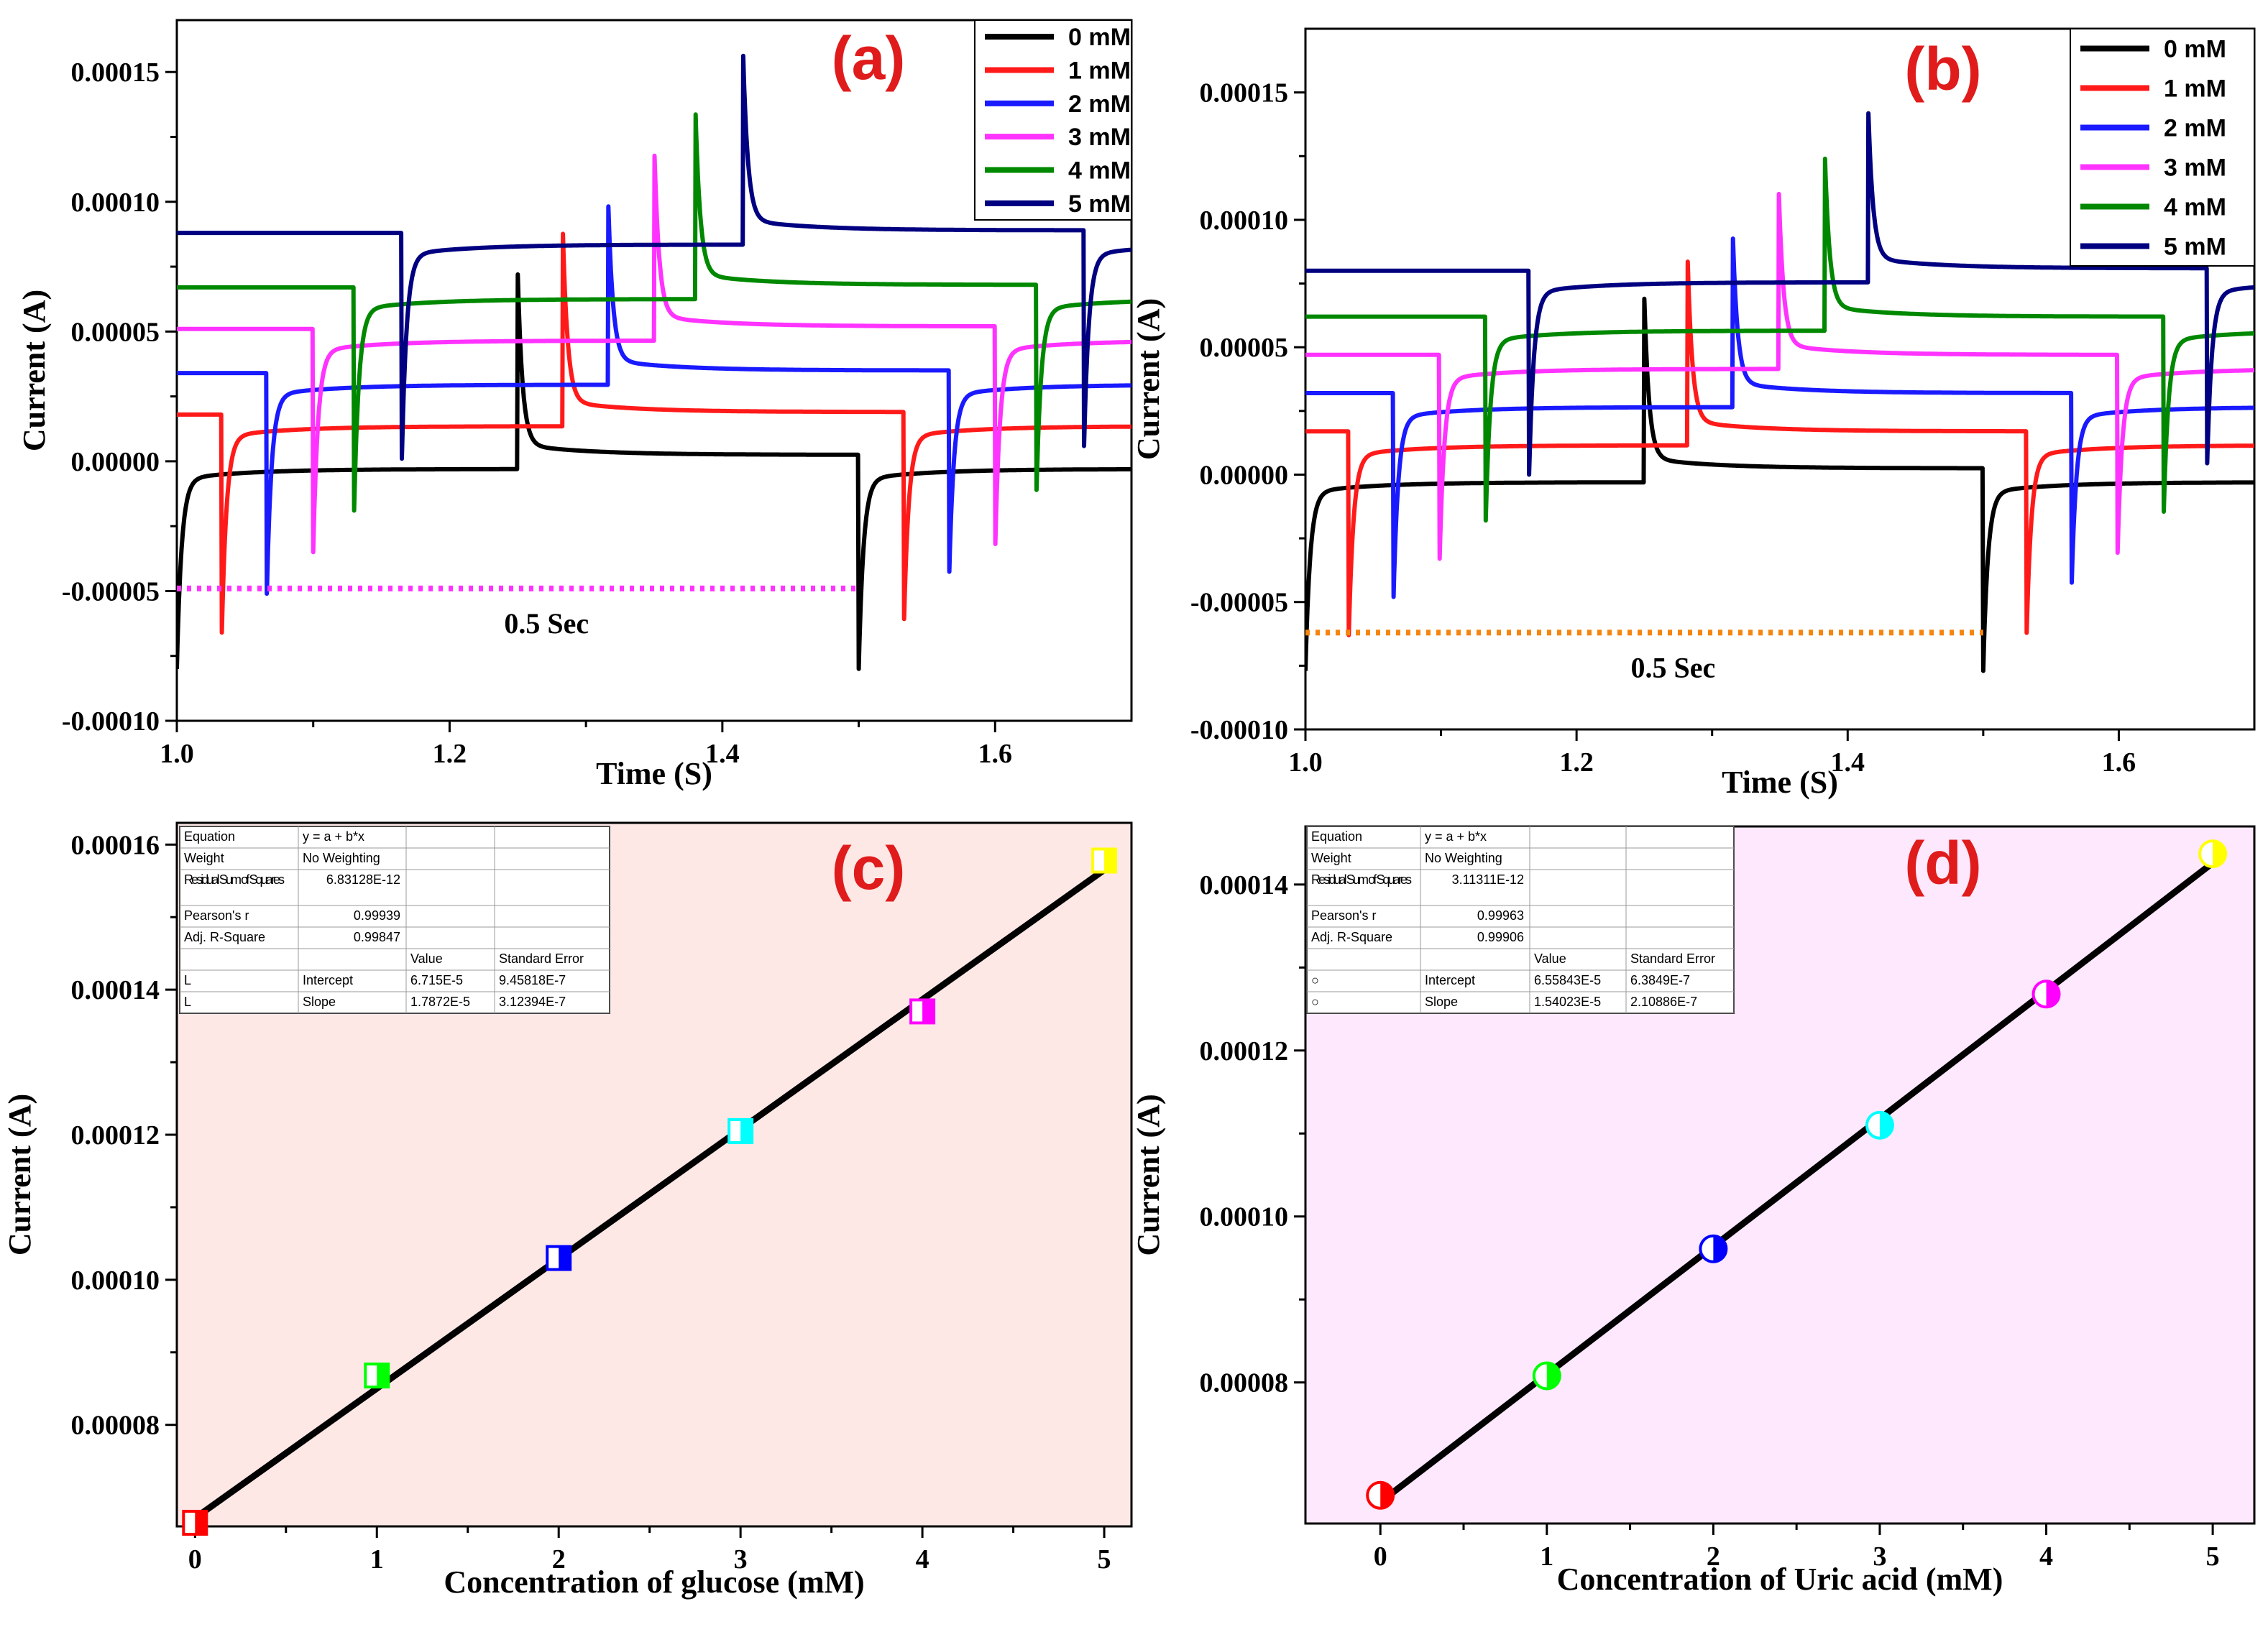  I want to click on fit-table-text: Adj. R-Square, so click(1351, 937).